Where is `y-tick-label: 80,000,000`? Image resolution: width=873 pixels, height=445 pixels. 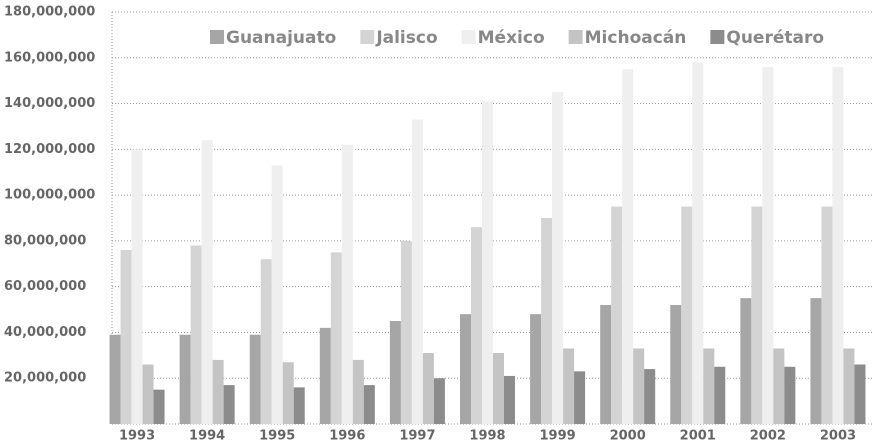
y-tick-label: 80,000,000 is located at coordinates (45, 240).